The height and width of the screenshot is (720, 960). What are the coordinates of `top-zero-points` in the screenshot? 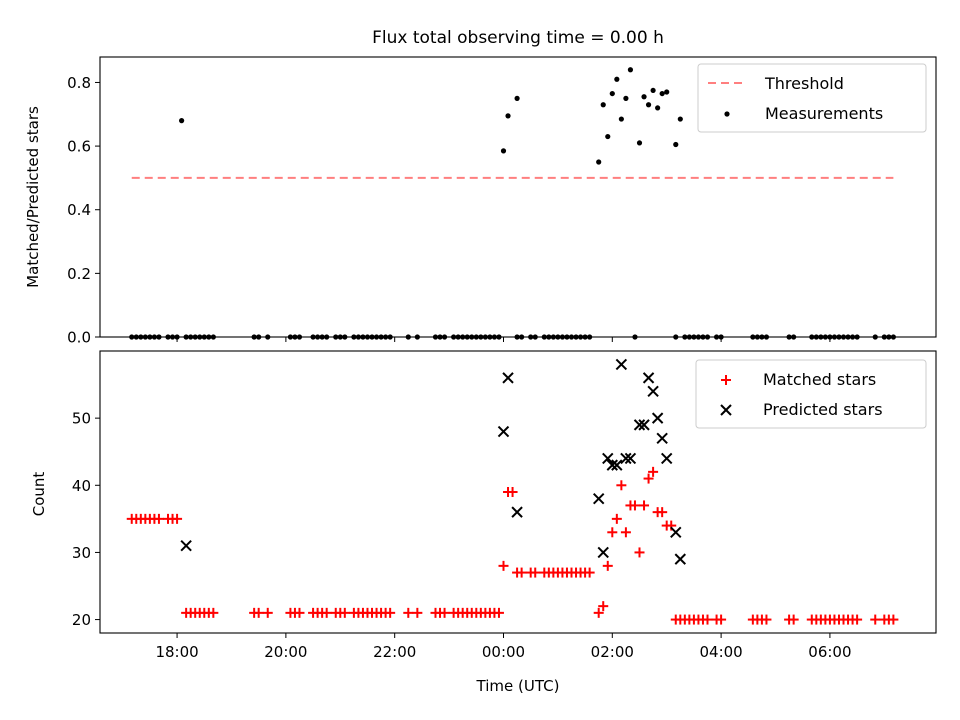 It's located at (512, 337).